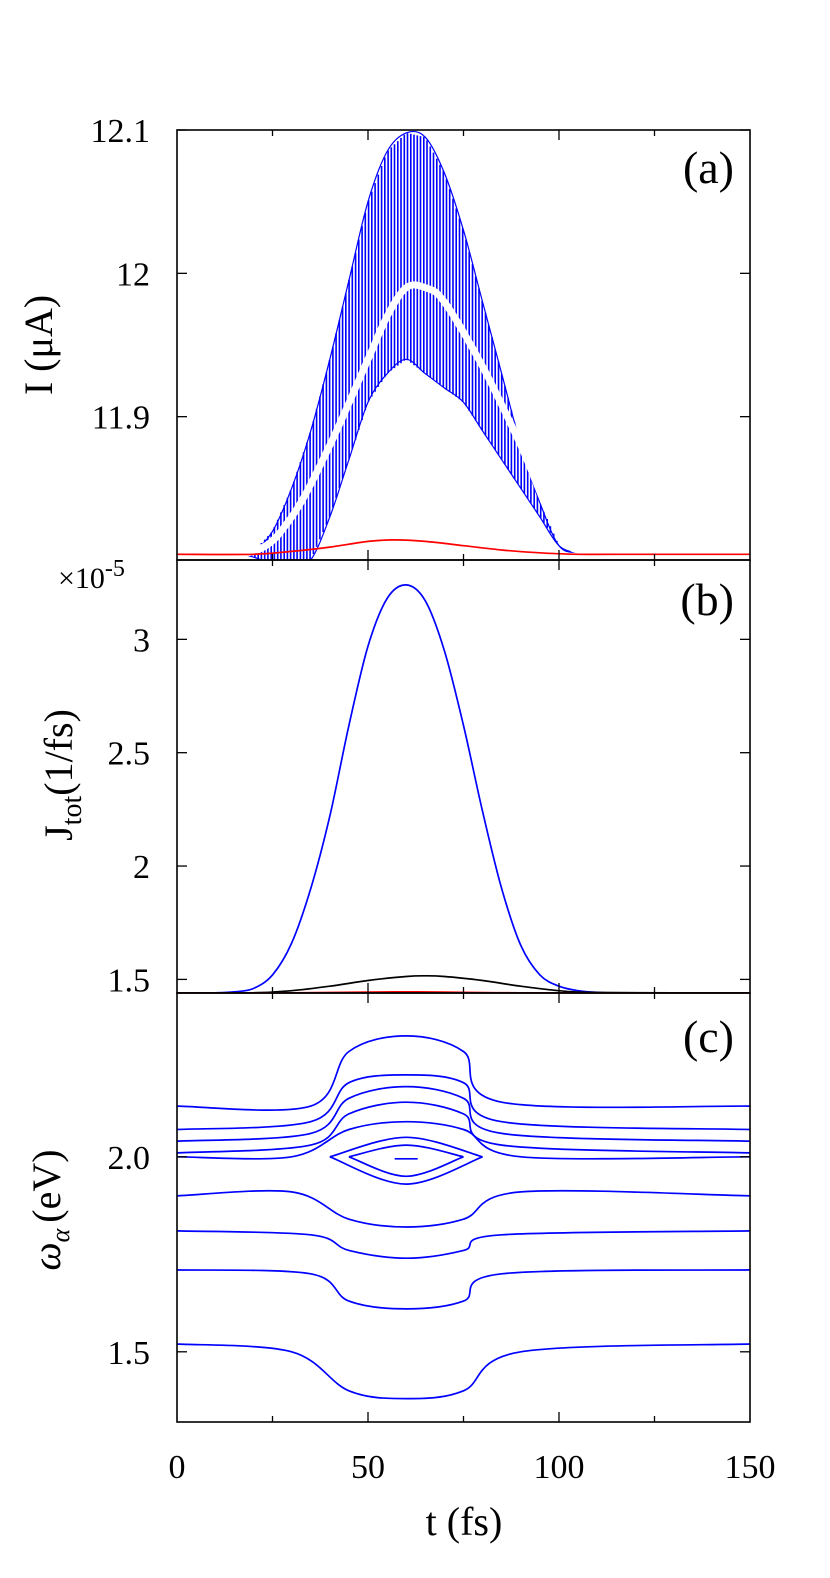  I want to click on panel-c-ylabel-symbol: ω, so click(46, 1256).